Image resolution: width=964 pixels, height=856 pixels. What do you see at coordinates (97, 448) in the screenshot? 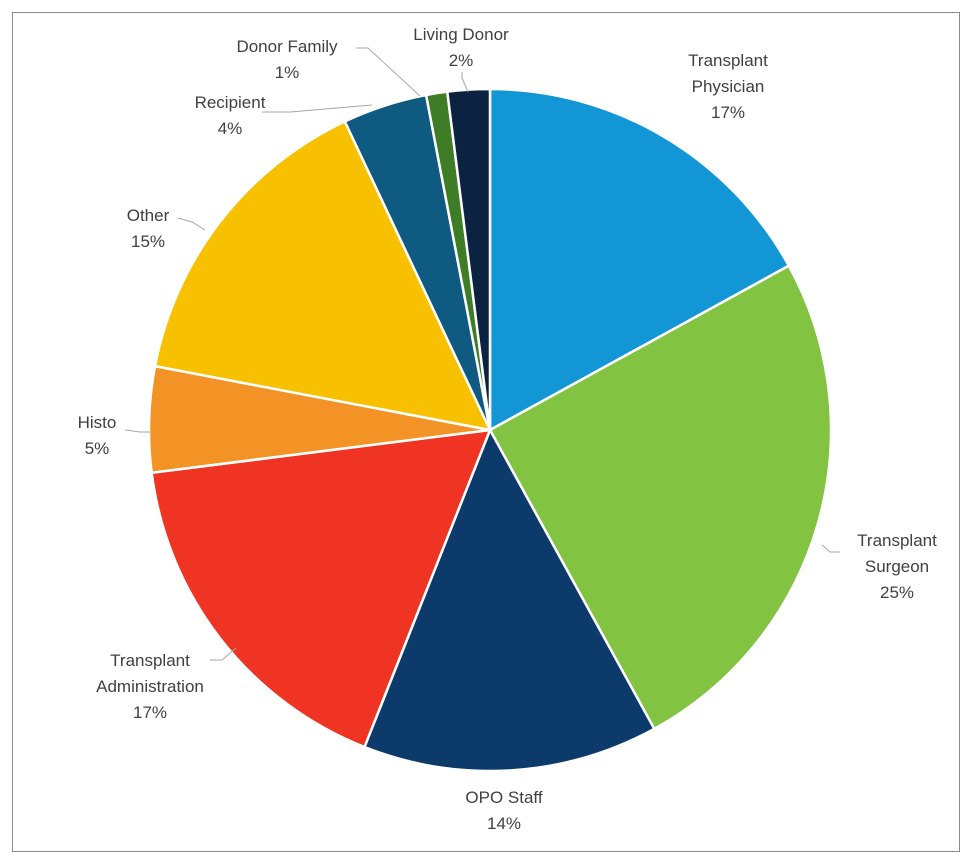
I see `value-label: 5%` at bounding box center [97, 448].